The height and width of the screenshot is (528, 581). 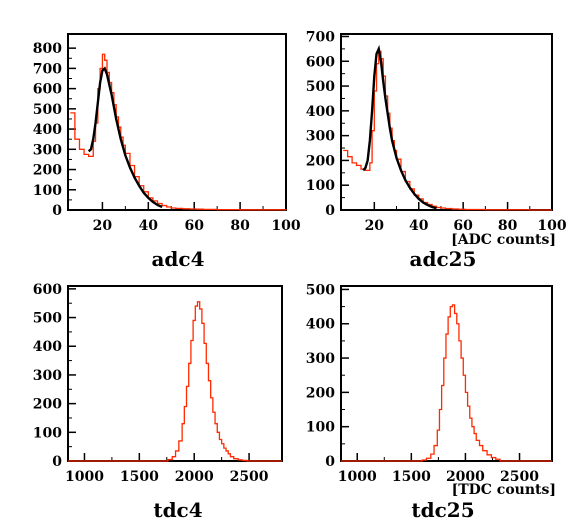 I want to click on panel-title: adc4, so click(x=177, y=259).